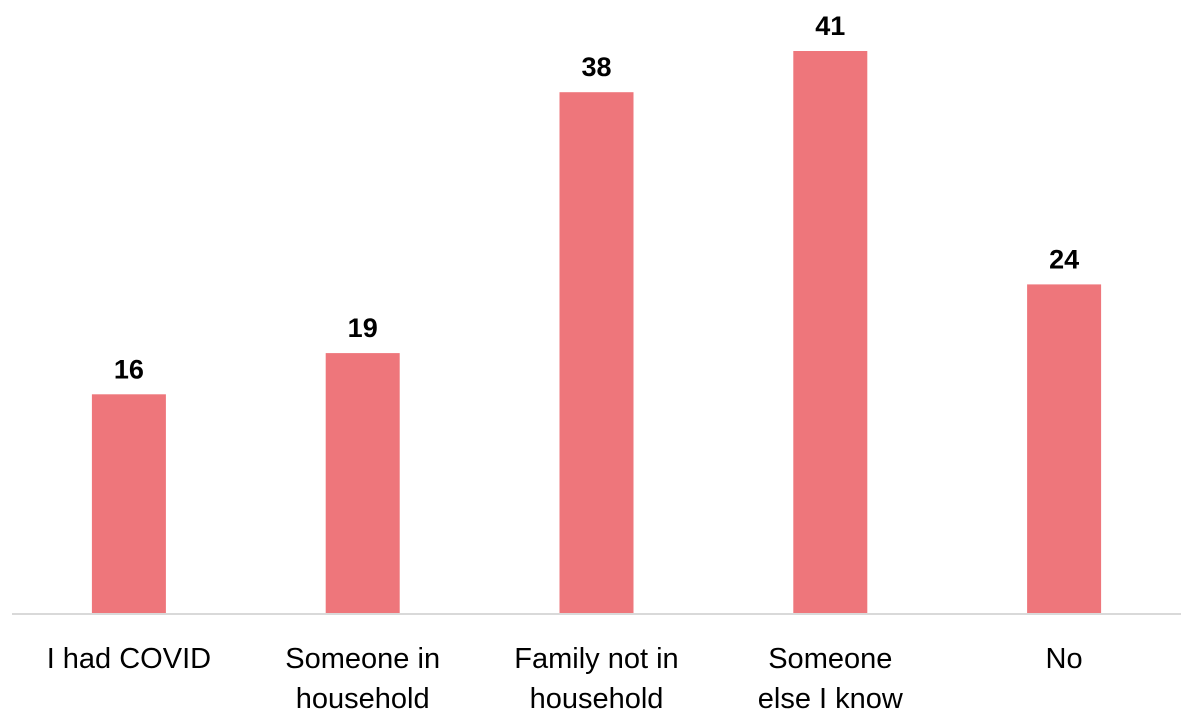 This screenshot has width=1181, height=712. Describe the element at coordinates (830, 659) in the screenshot. I see `category-label-3-line-0: Someone` at that location.